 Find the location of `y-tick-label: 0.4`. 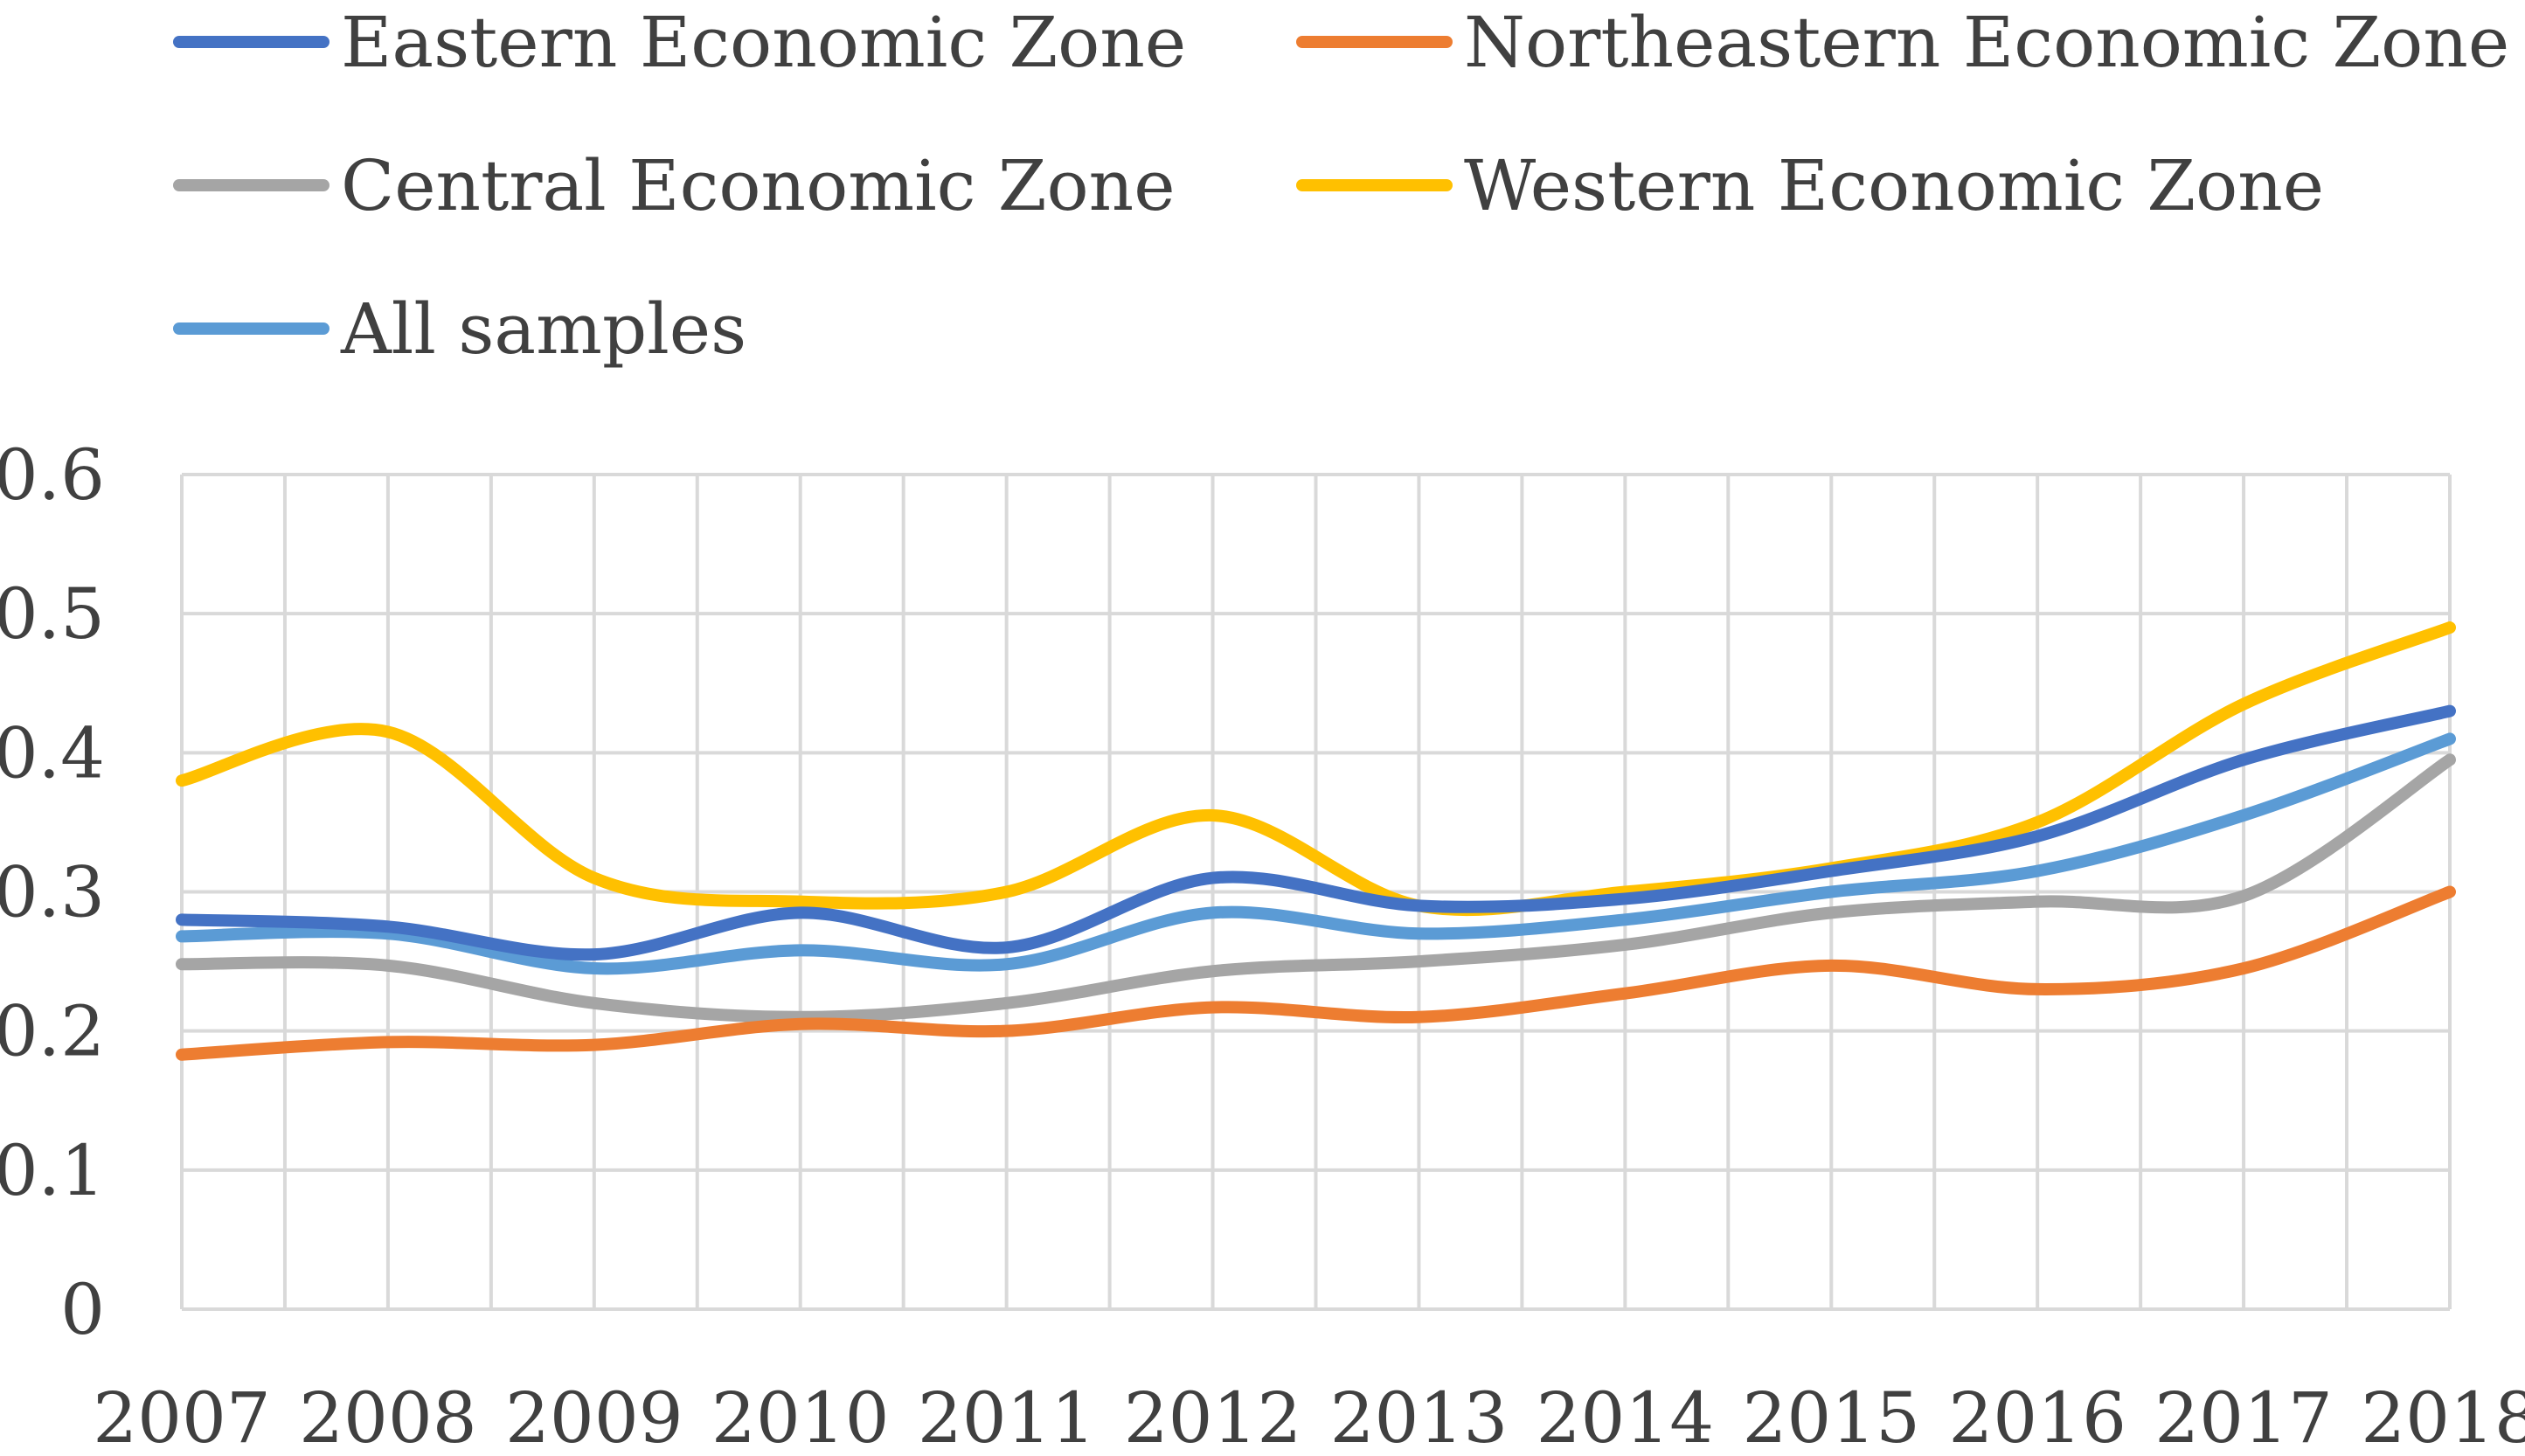

y-tick-label: 0.4 is located at coordinates (52, 753).